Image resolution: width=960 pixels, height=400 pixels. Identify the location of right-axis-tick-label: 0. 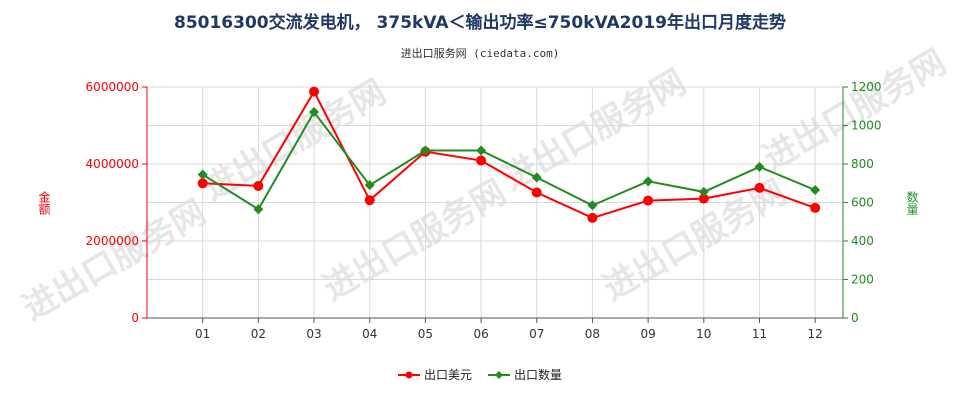
(855, 318).